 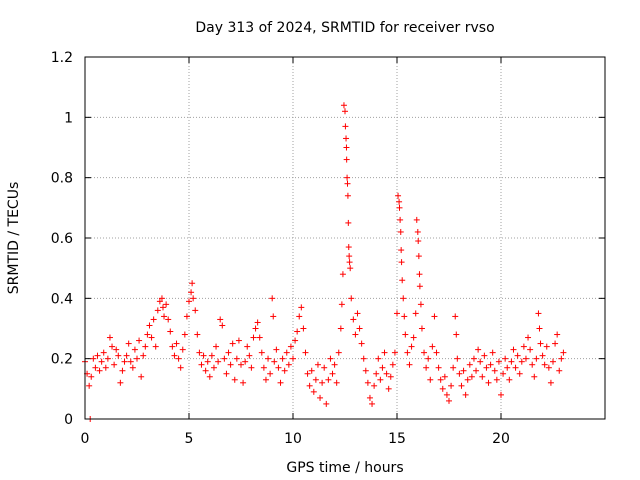 What do you see at coordinates (189, 439) in the screenshot?
I see `x-tick-label: 5` at bounding box center [189, 439].